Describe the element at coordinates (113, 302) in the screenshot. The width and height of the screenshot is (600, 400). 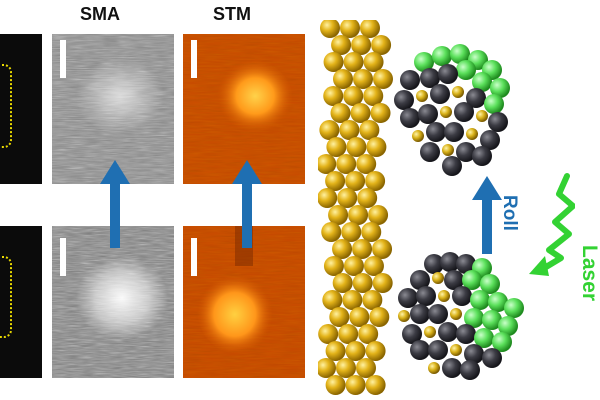
I see `sma-texture-bottom` at that location.